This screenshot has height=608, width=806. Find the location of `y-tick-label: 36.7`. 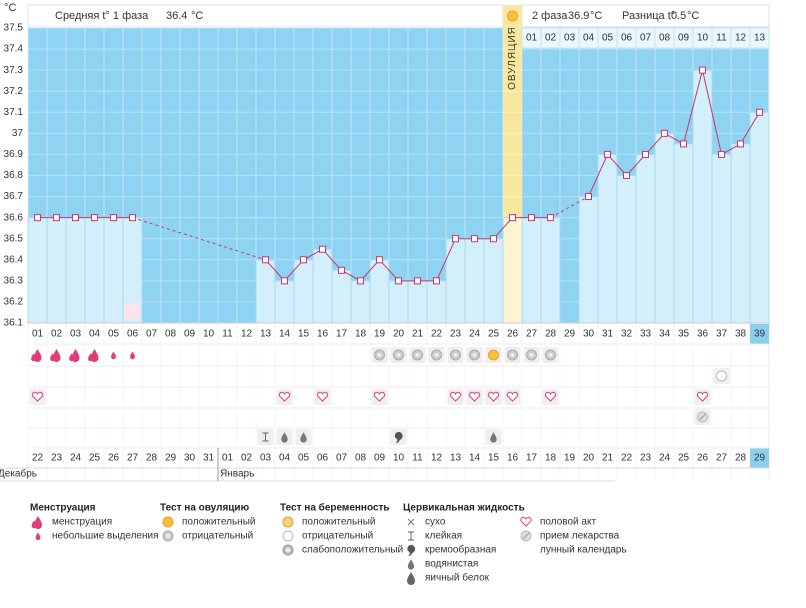

y-tick-label: 36.7 is located at coordinates (14, 196).